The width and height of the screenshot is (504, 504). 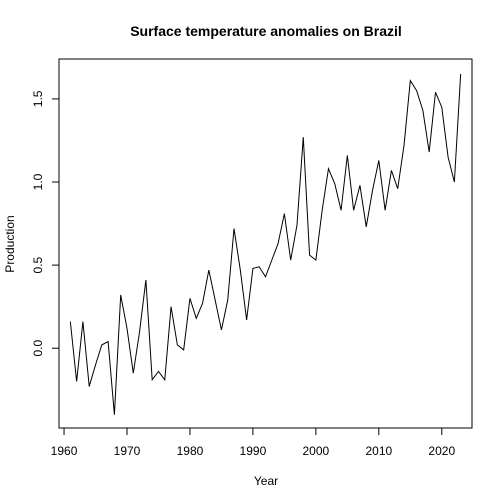 I want to click on y-tick-label: 1.0, so click(x=38, y=181).